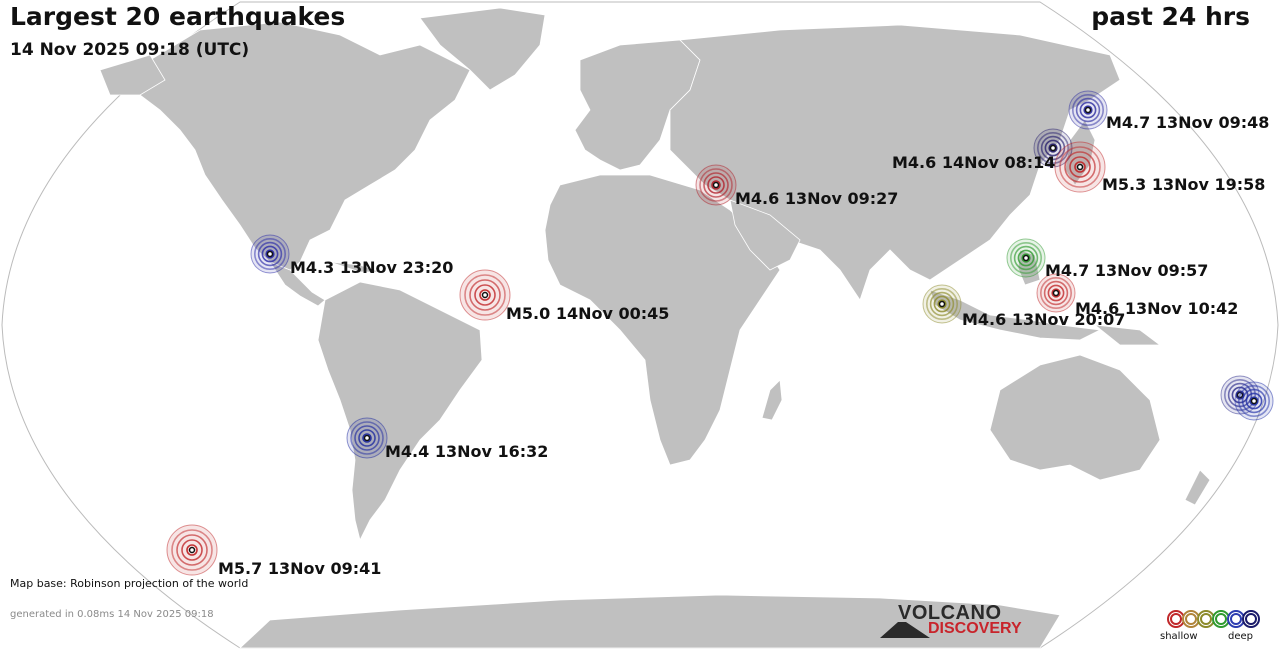 The image size is (1280, 650). Describe the element at coordinates (588, 313) in the screenshot. I see `quake-label: M5.0 14Nov 00:45` at that location.